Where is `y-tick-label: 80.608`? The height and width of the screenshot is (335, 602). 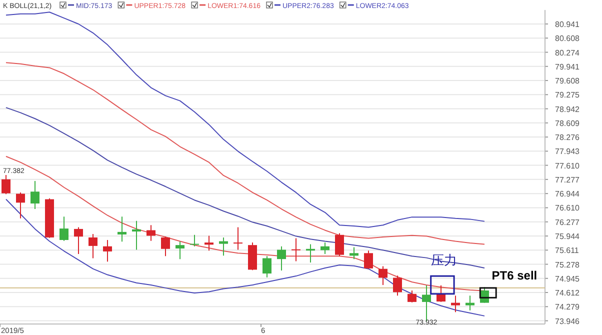
y-tick-label: 80.608 is located at coordinates (567, 39).